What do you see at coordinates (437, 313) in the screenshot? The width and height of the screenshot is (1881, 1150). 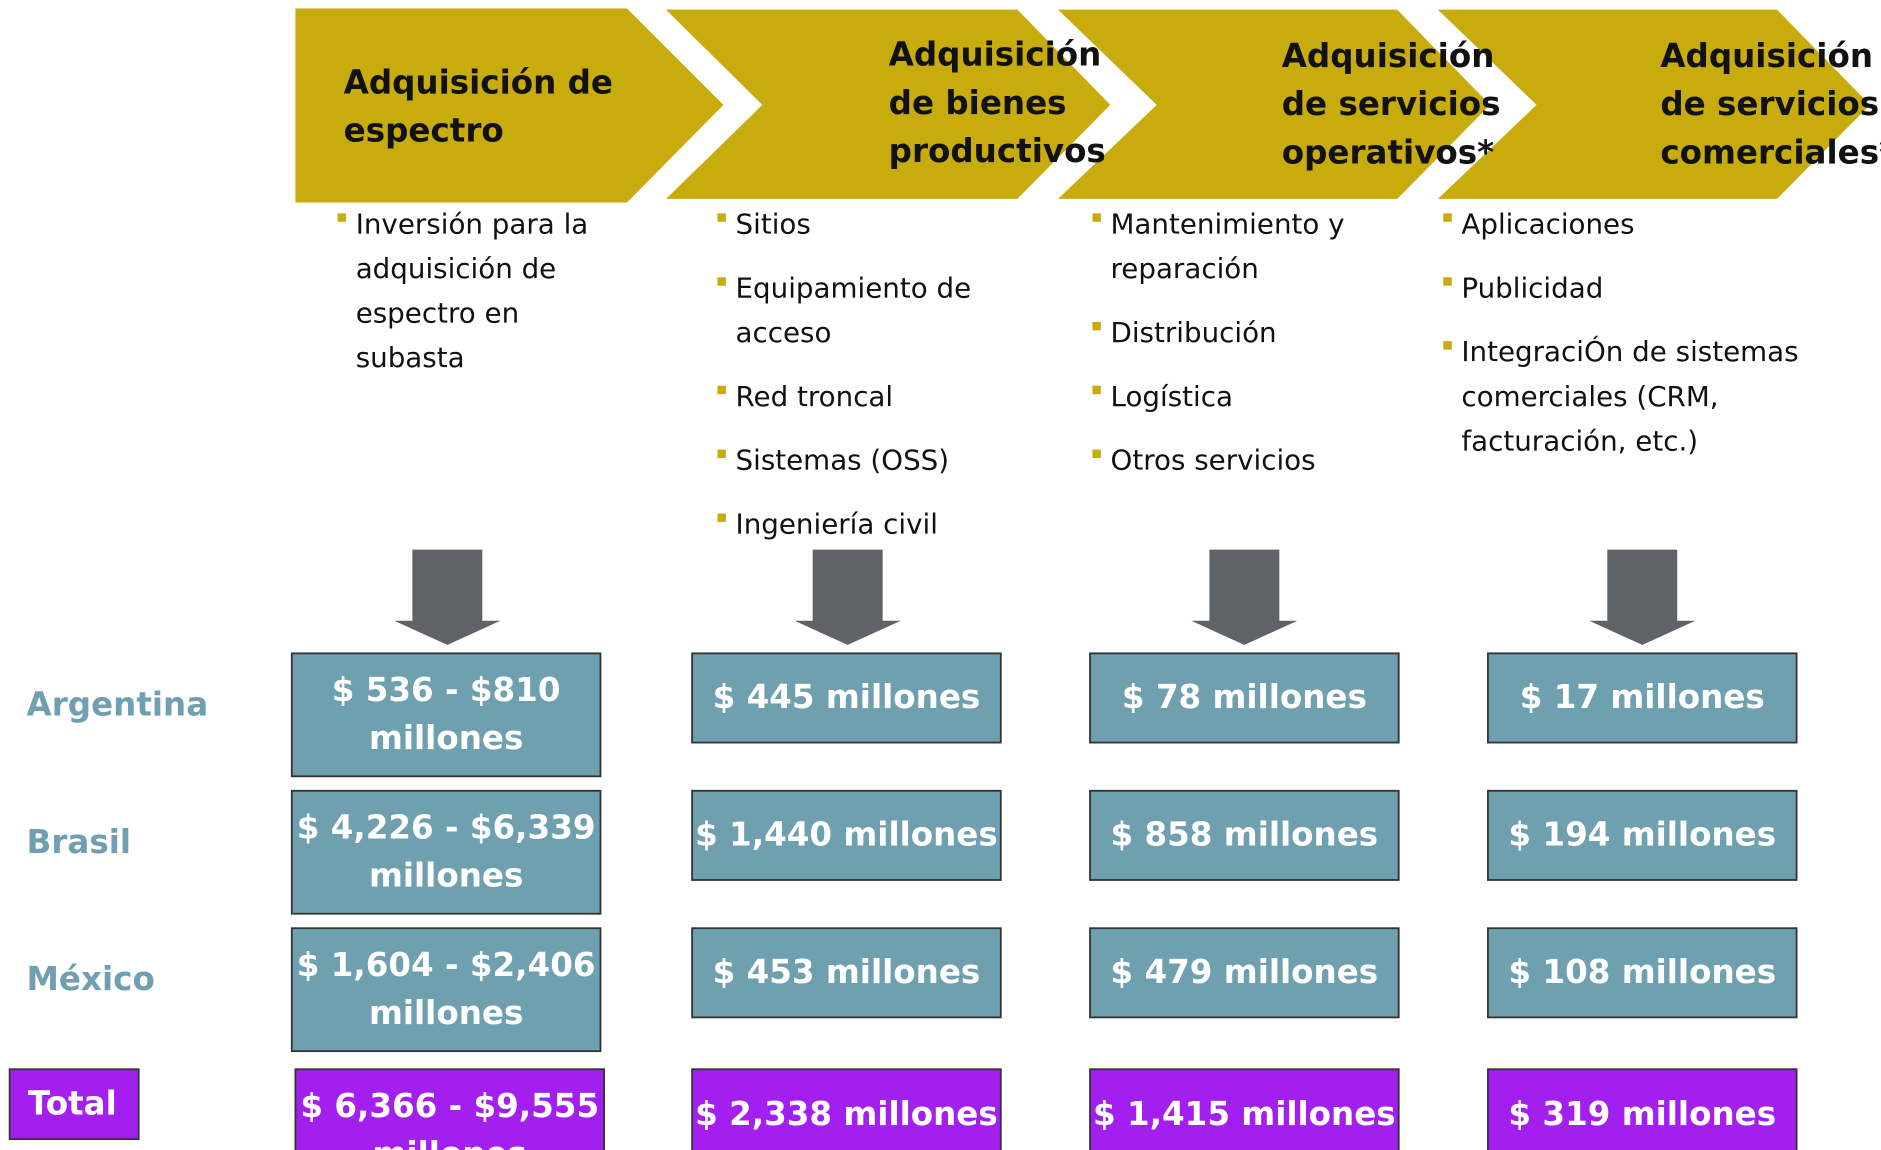 I see `bullet-text: espectro en` at bounding box center [437, 313].